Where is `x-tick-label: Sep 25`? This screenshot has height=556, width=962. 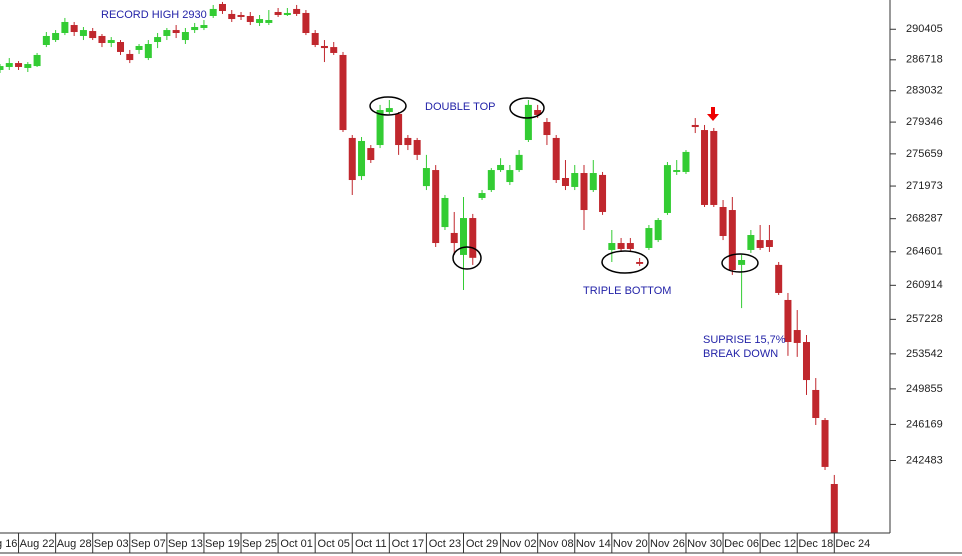 x-tick-label: Sep 25 is located at coordinates (259, 544).